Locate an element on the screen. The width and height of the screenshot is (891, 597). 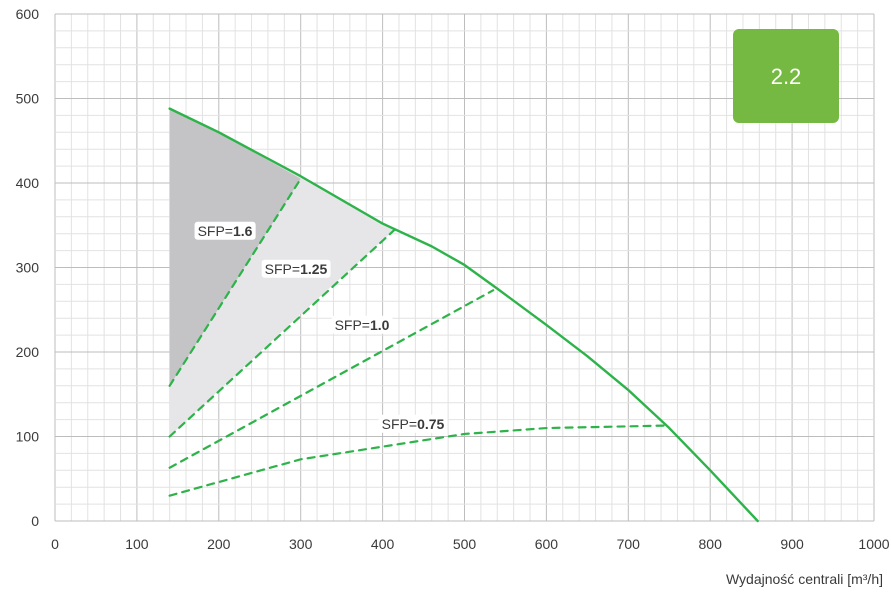
sfp-label-text: SFP=1.25 is located at coordinates (296, 269).